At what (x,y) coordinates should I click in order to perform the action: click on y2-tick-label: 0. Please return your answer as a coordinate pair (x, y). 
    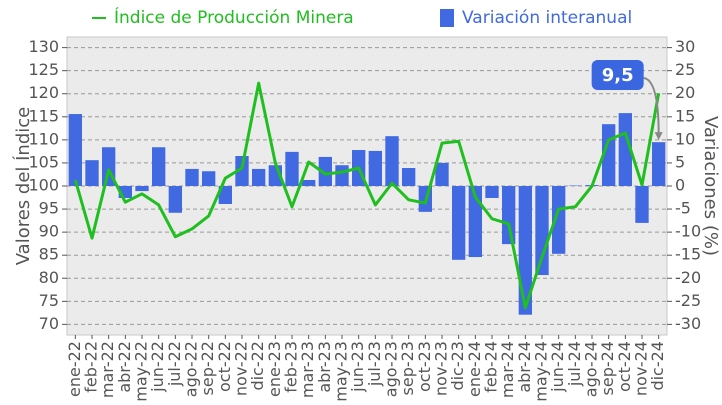
    Looking at the image, I should click on (680, 185).